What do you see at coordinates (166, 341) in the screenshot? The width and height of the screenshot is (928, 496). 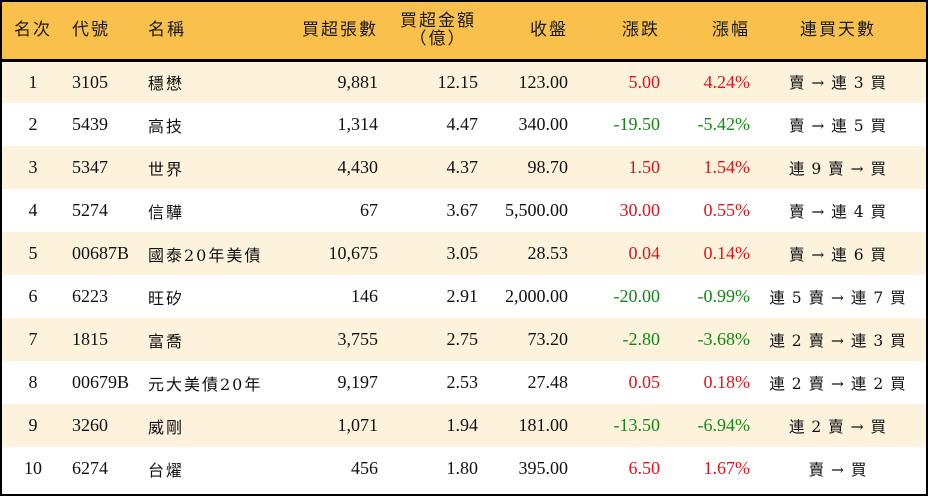 I see `stock-name-cell: 富喬` at bounding box center [166, 341].